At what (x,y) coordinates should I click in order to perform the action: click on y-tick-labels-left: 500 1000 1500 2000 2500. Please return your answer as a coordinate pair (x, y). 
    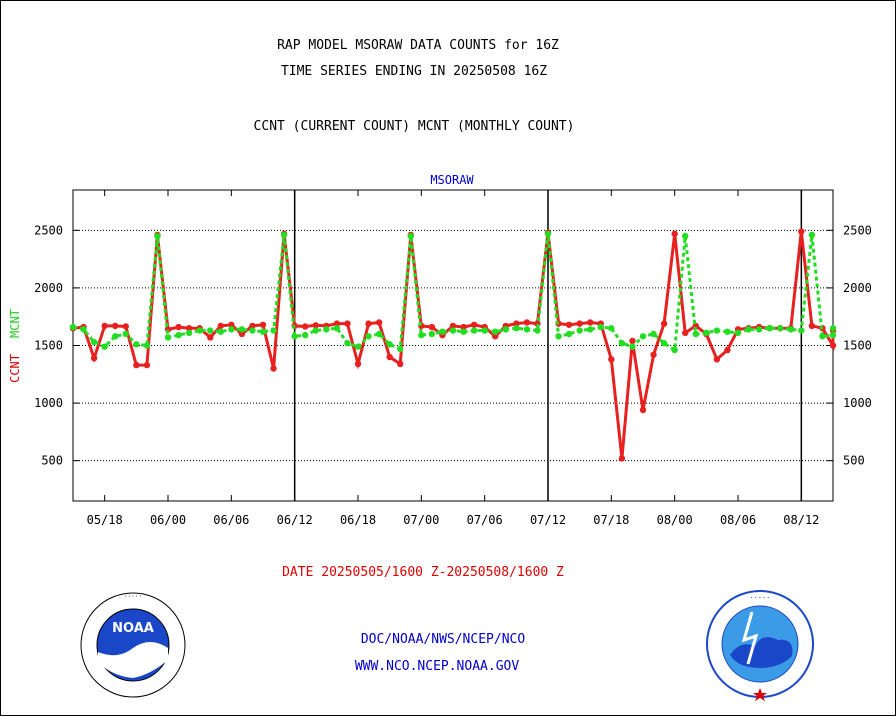
    Looking at the image, I should click on (48, 345).